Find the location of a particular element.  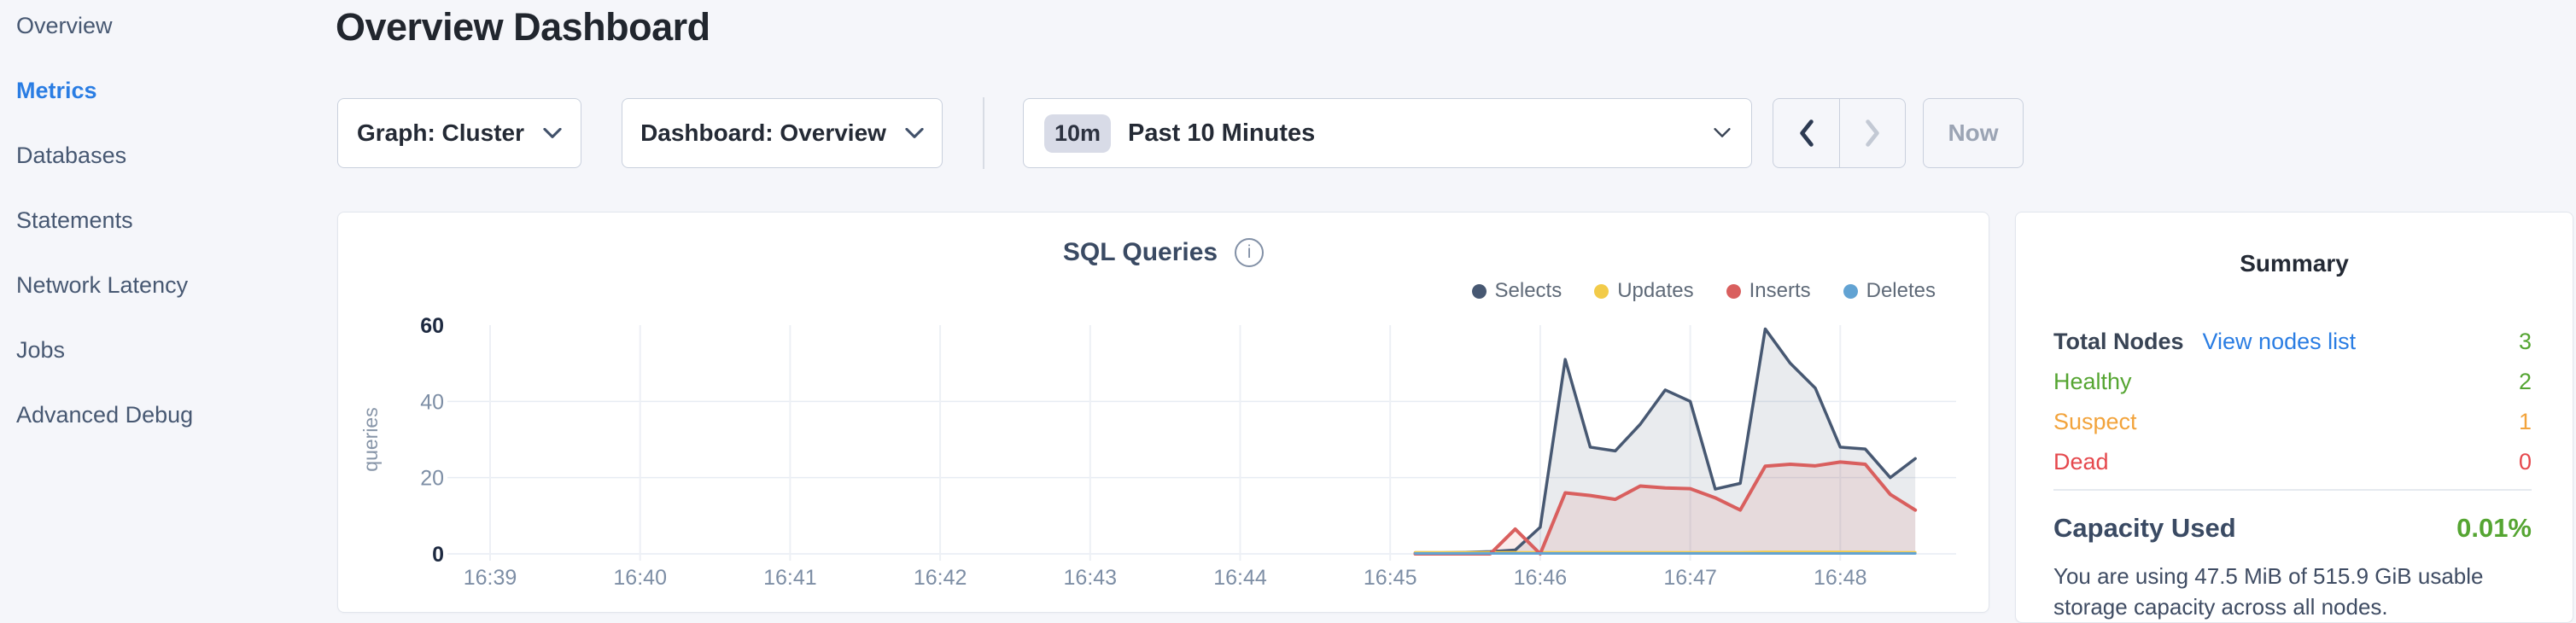

svg-text: 20 is located at coordinates (432, 479).